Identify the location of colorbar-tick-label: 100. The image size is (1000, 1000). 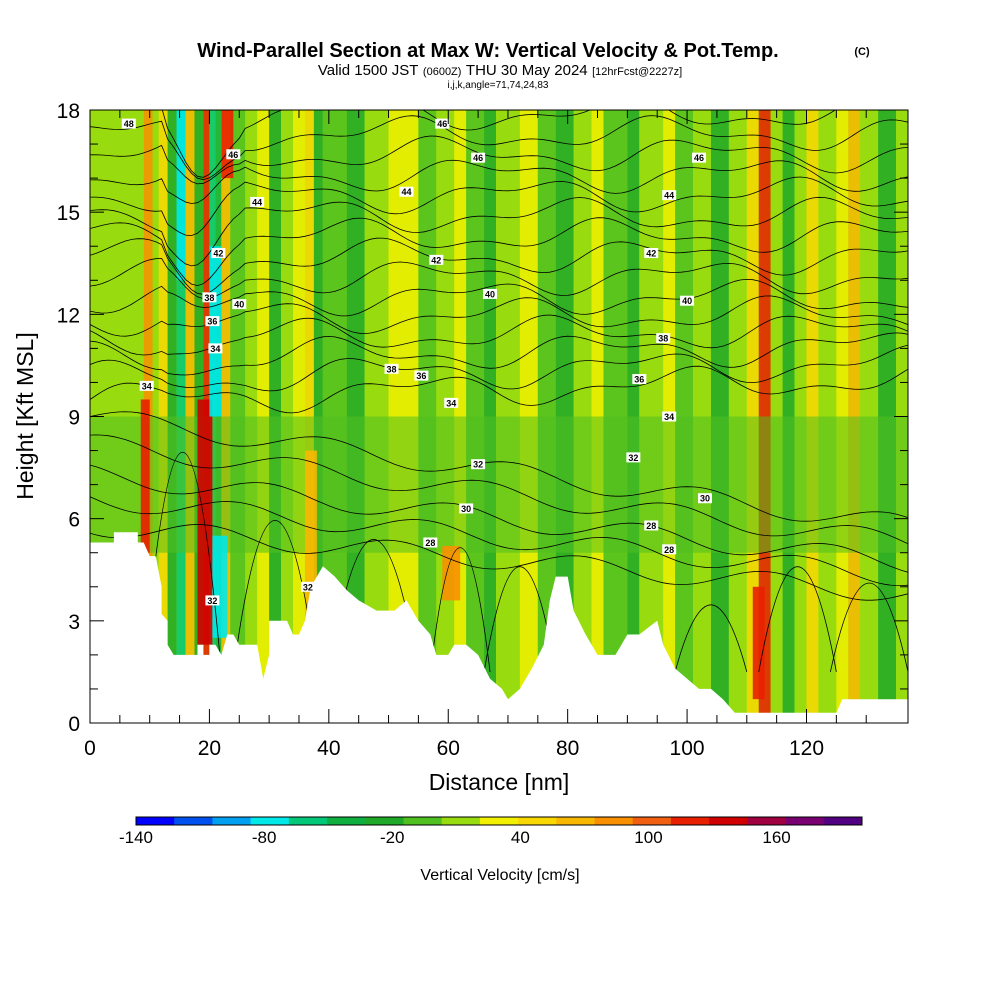
(648, 837).